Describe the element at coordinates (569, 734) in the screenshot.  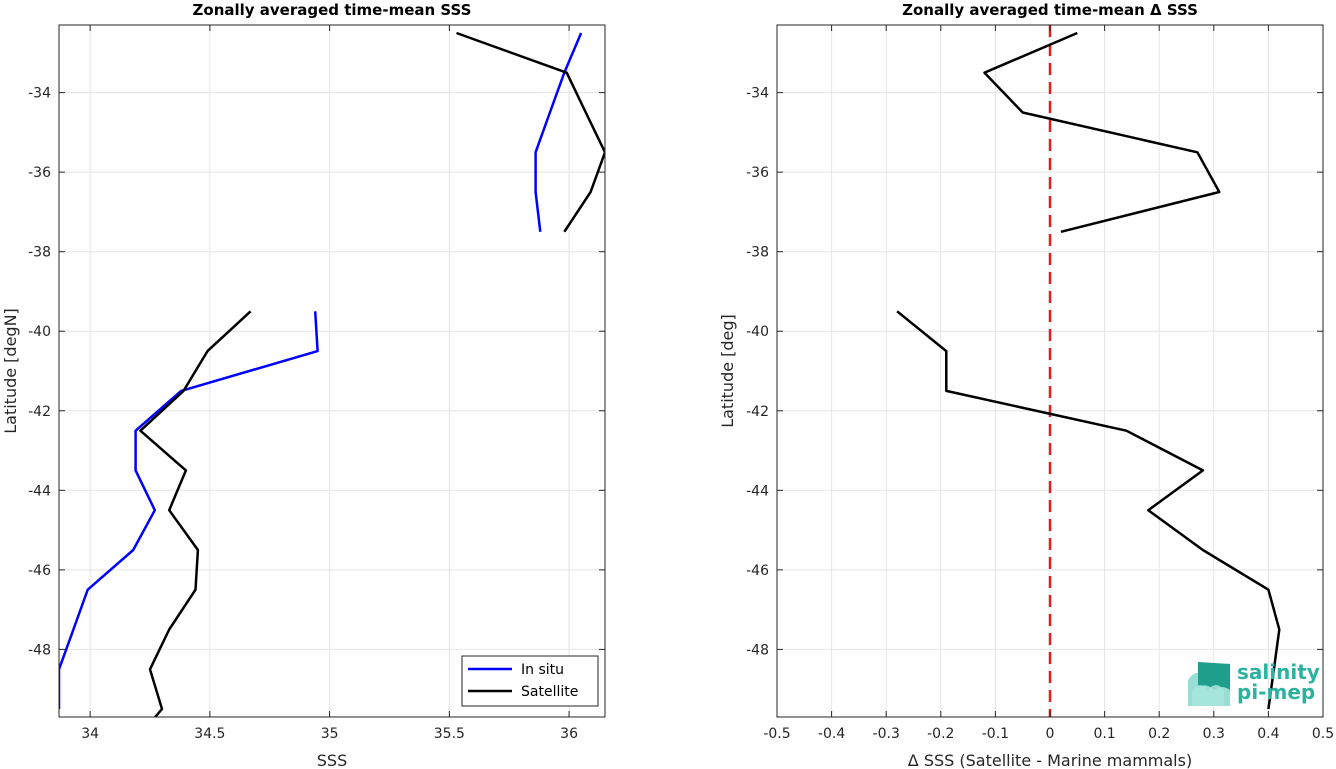
I see `x-tick-label: 36` at that location.